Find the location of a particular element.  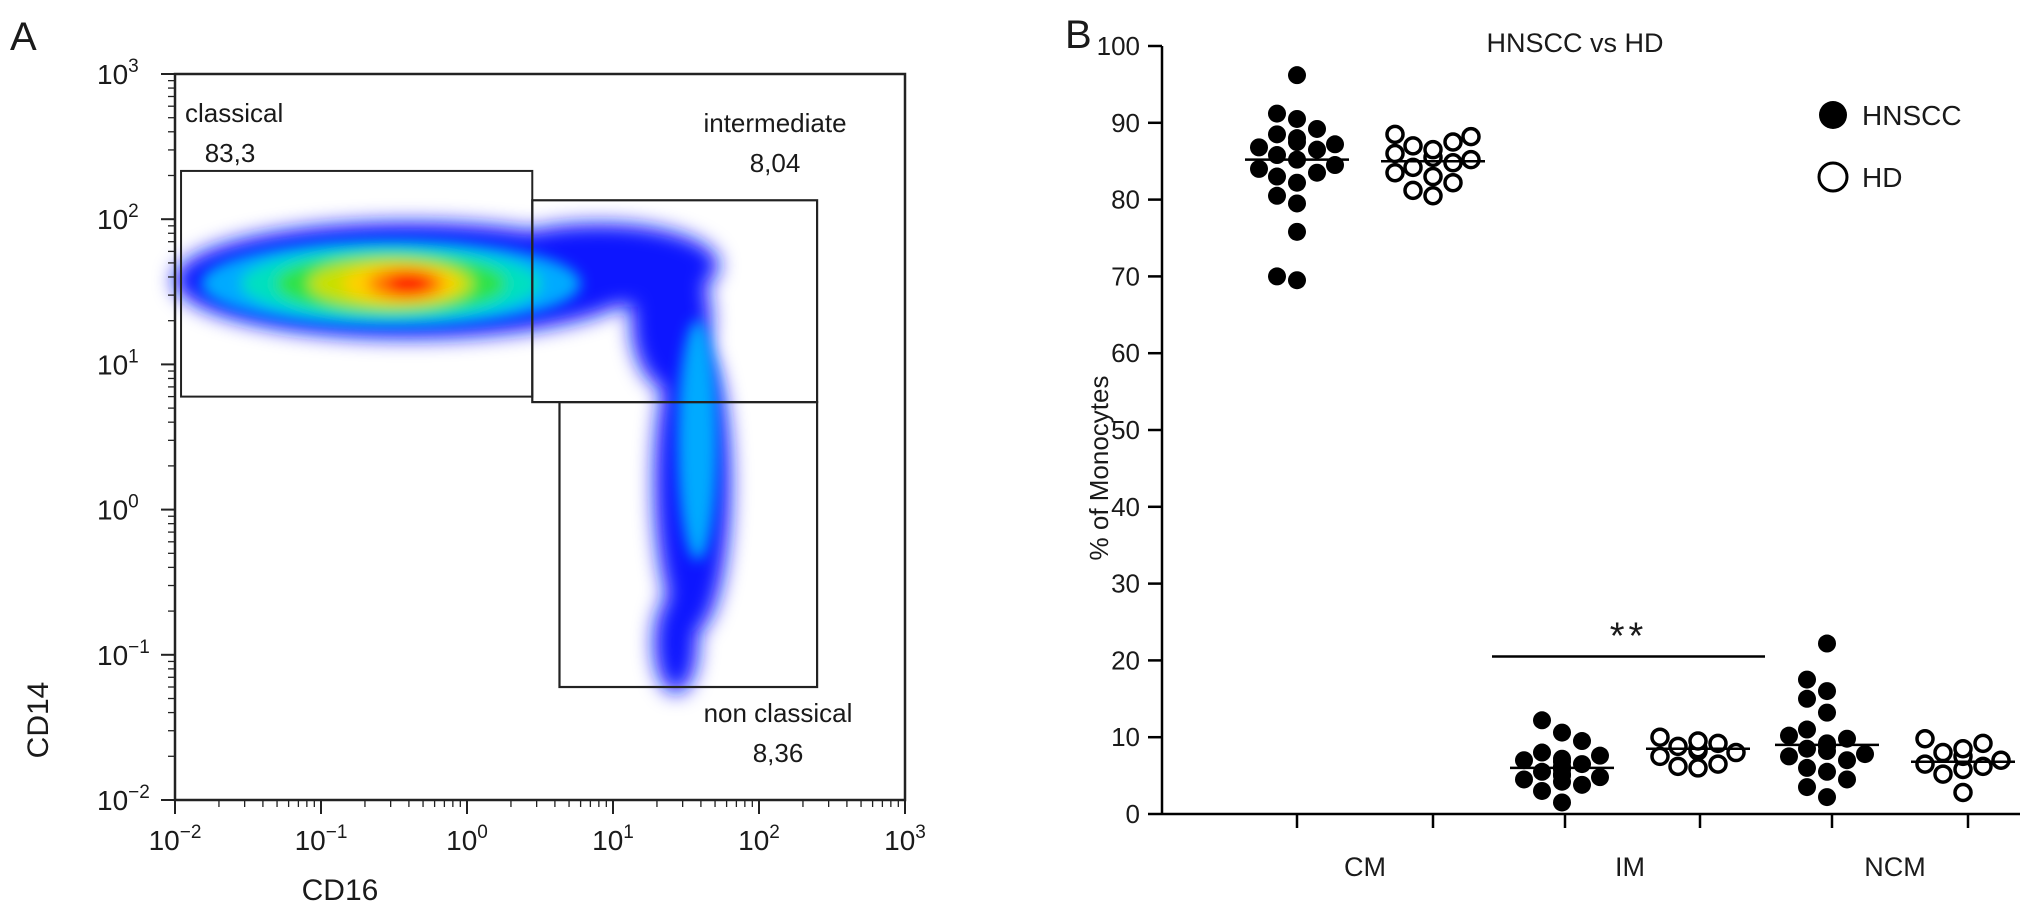

x-axis-label-a: CD16 is located at coordinates (340, 890).